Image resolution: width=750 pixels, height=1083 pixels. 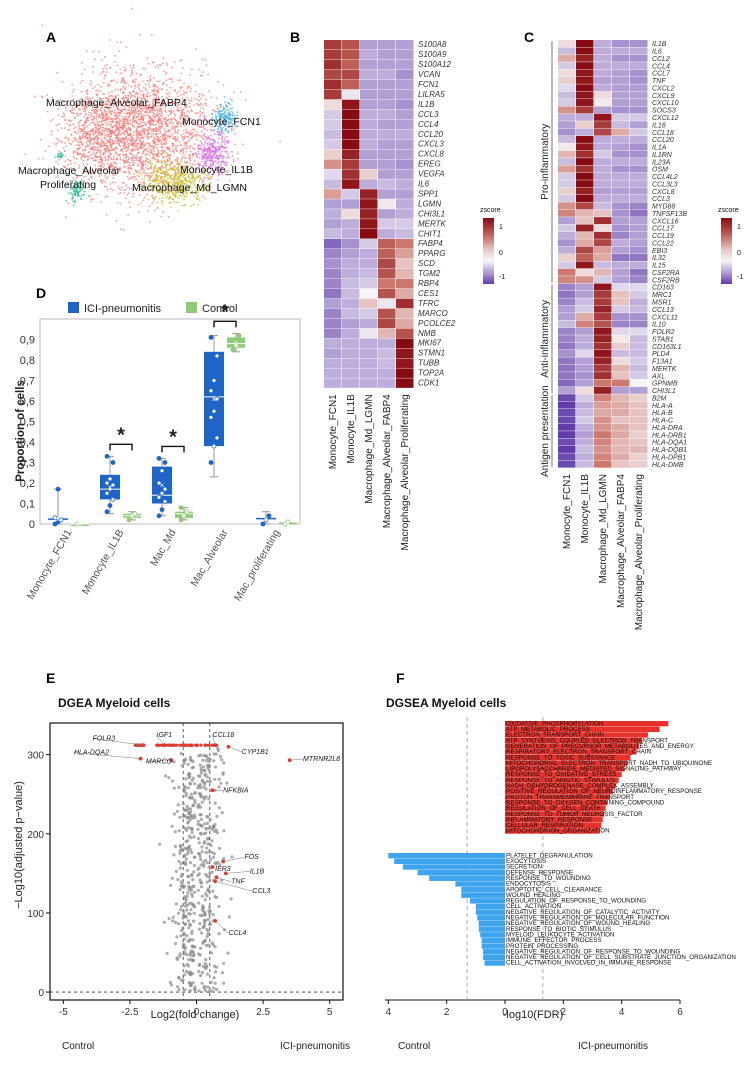 I want to click on box-data-point, so click(x=214, y=446).